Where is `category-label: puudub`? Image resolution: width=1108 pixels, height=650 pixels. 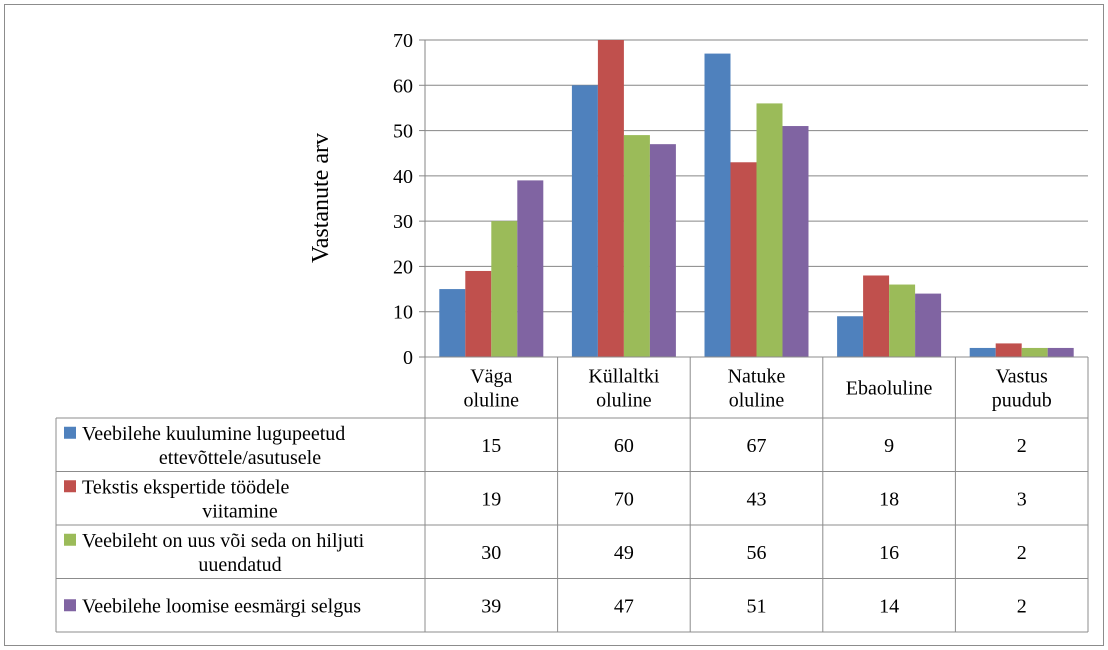
category-label: puudub is located at coordinates (1022, 401).